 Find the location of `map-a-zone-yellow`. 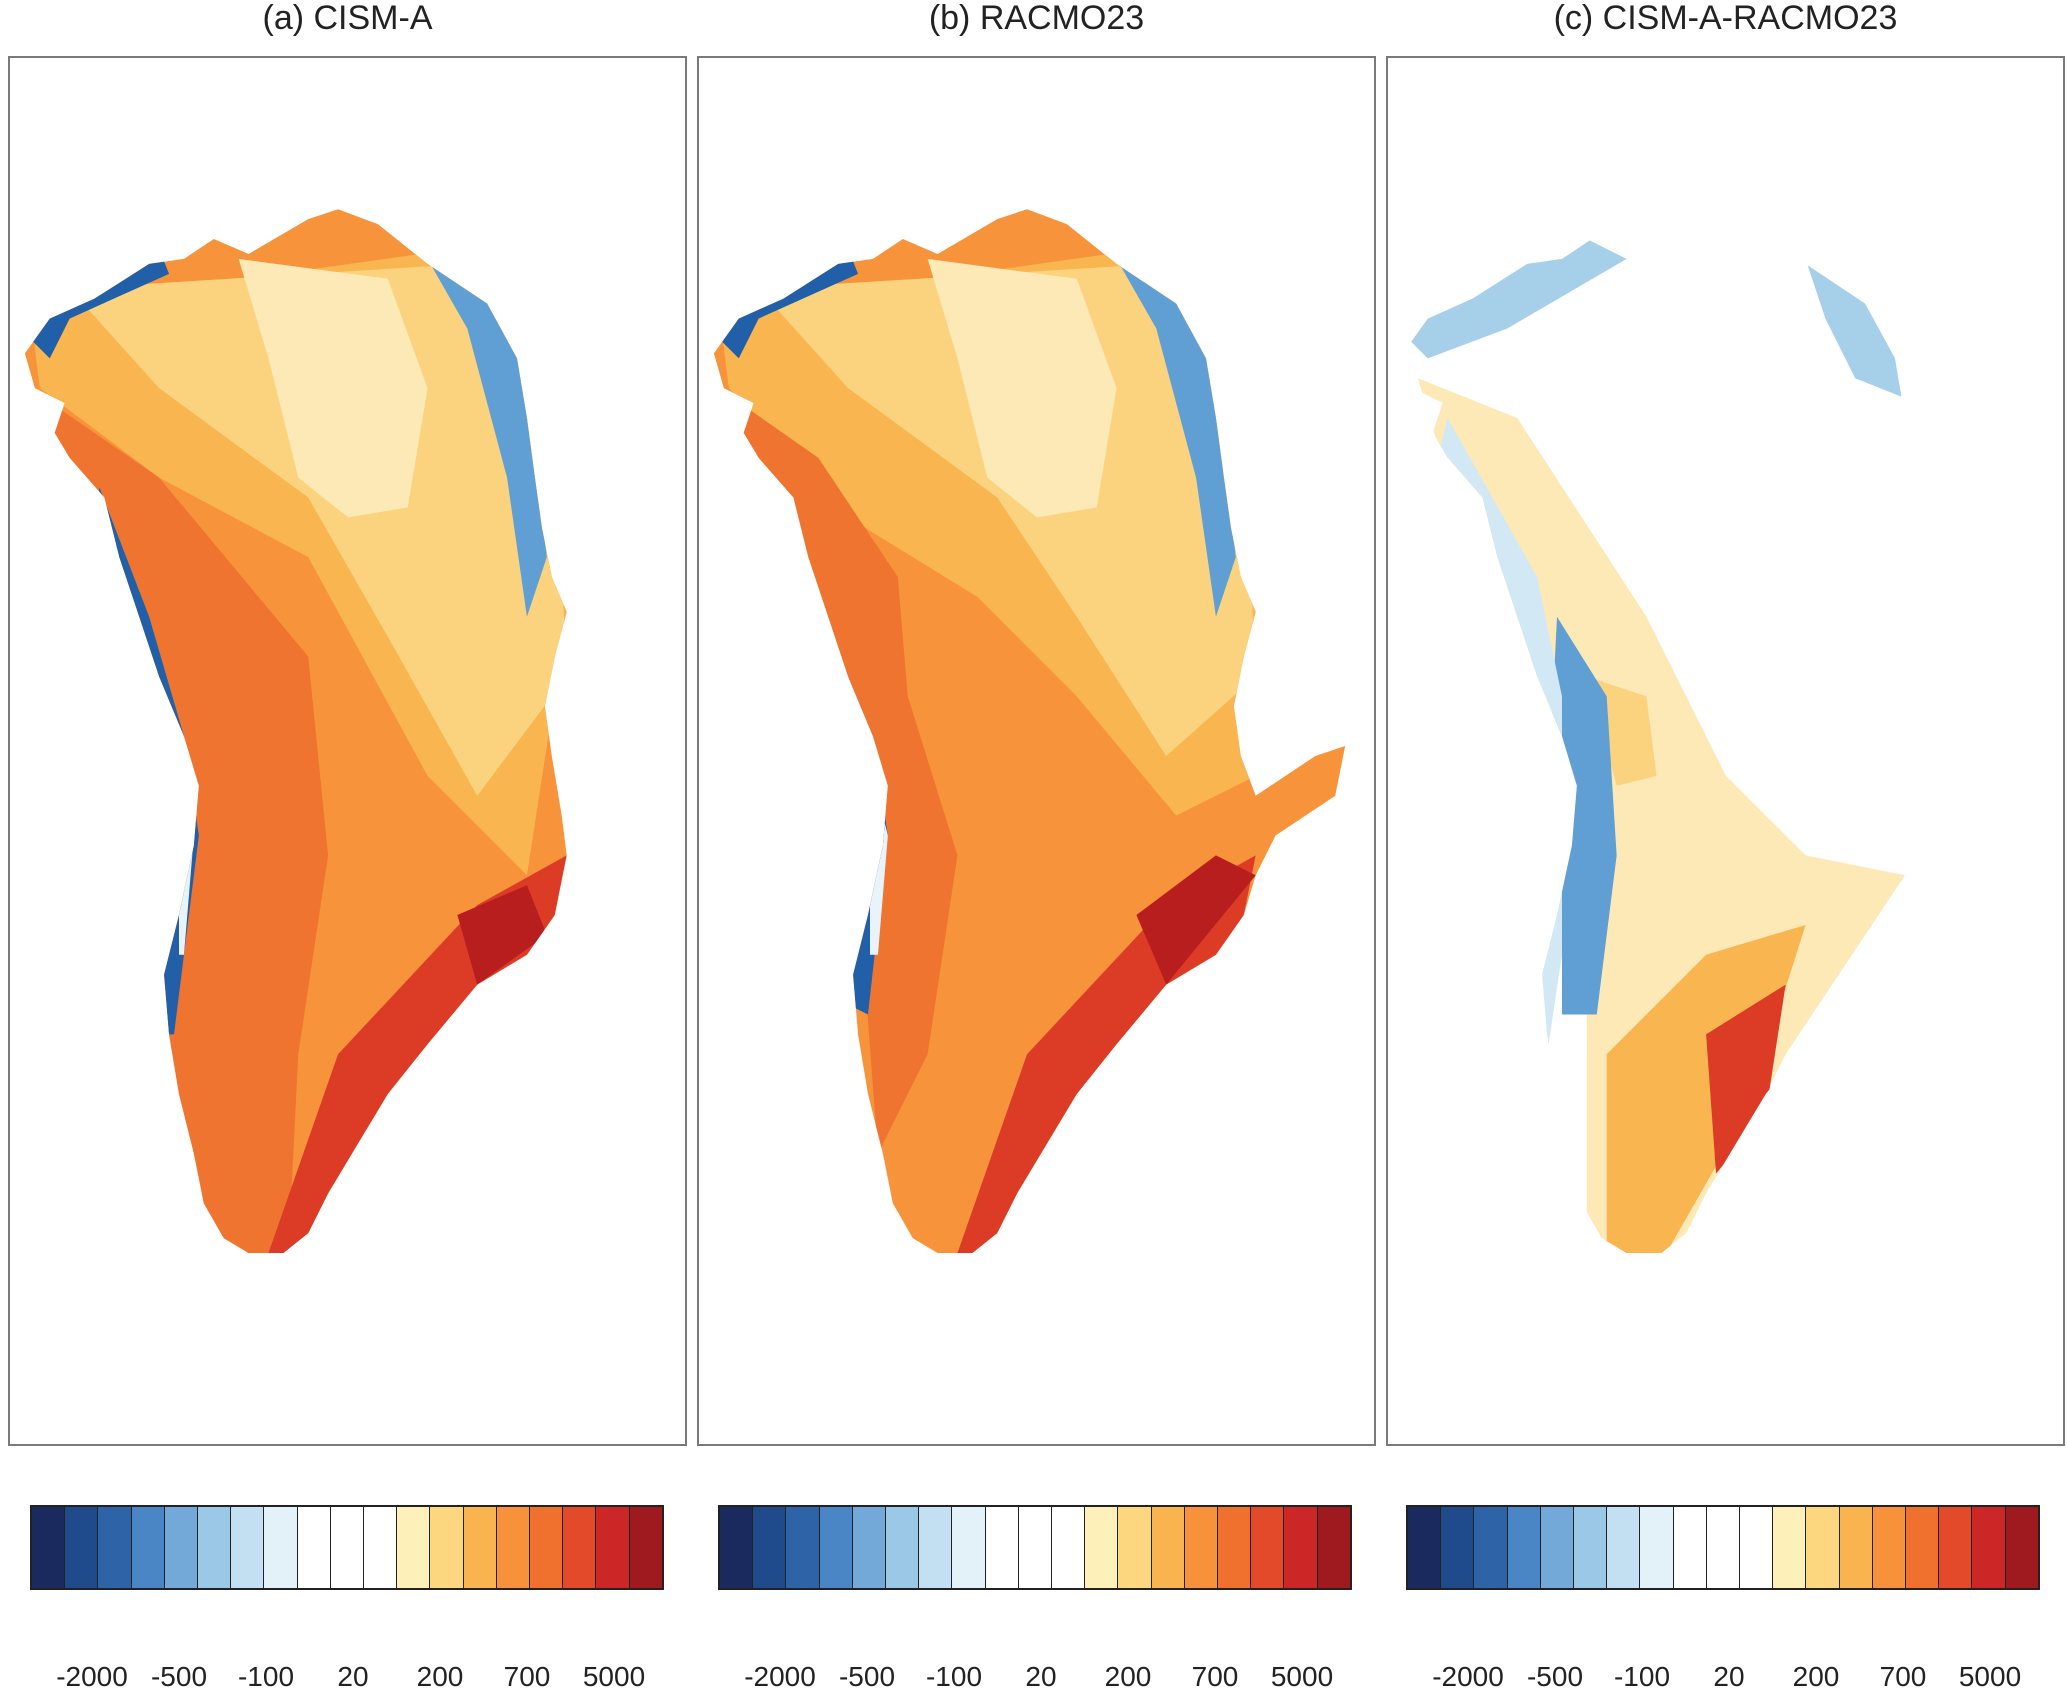

map-a-zone-yellow is located at coordinates (318, 527).